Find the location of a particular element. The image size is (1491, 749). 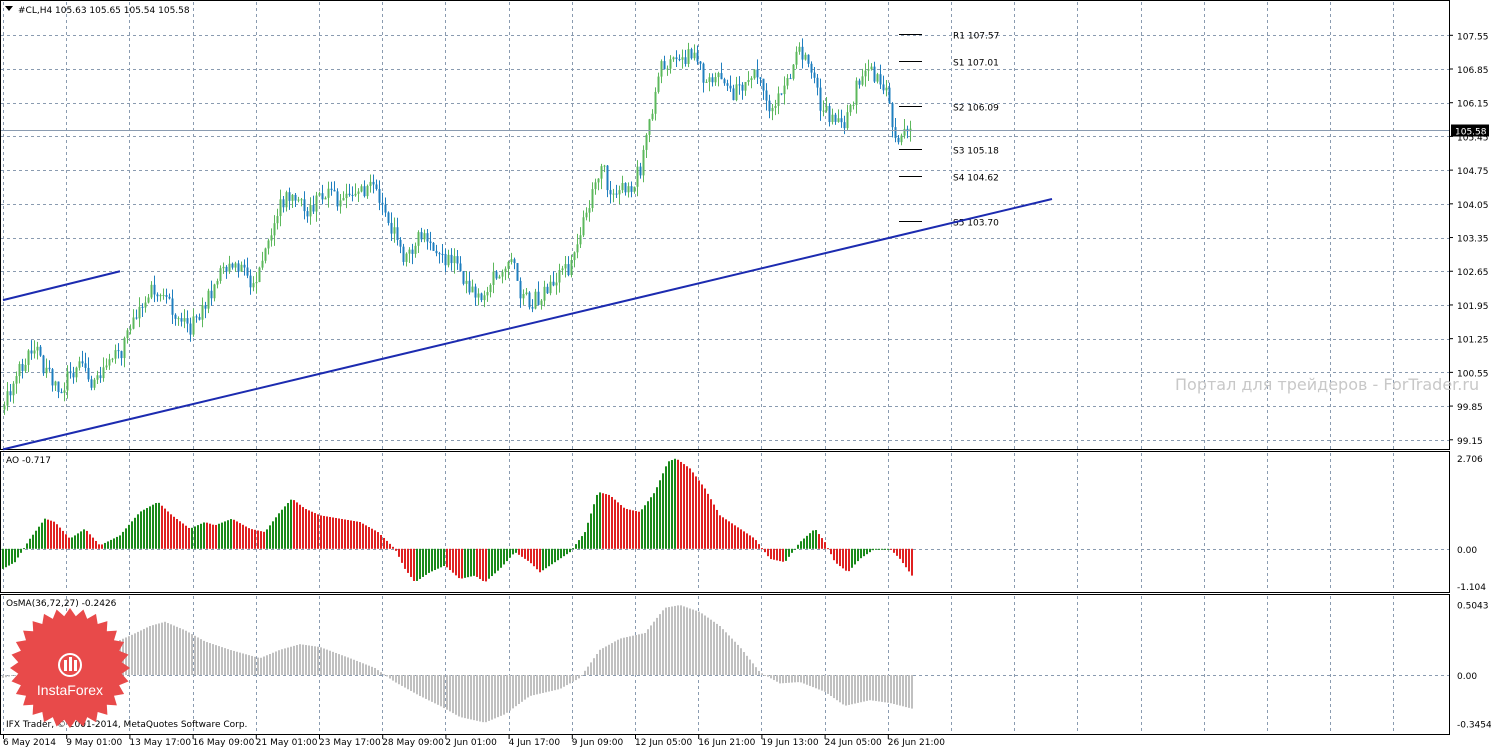

dropdown-arrow-icon is located at coordinates (9, 8).